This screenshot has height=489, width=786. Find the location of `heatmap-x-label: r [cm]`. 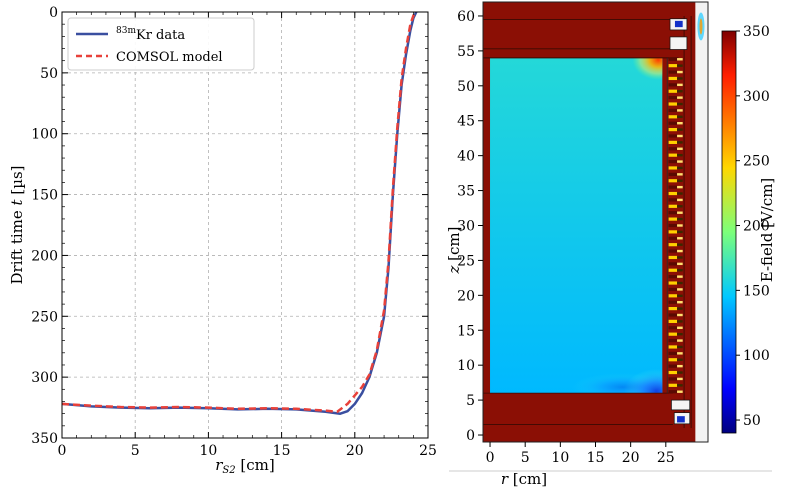

heatmap-x-label: r [cm] is located at coordinates (524, 479).